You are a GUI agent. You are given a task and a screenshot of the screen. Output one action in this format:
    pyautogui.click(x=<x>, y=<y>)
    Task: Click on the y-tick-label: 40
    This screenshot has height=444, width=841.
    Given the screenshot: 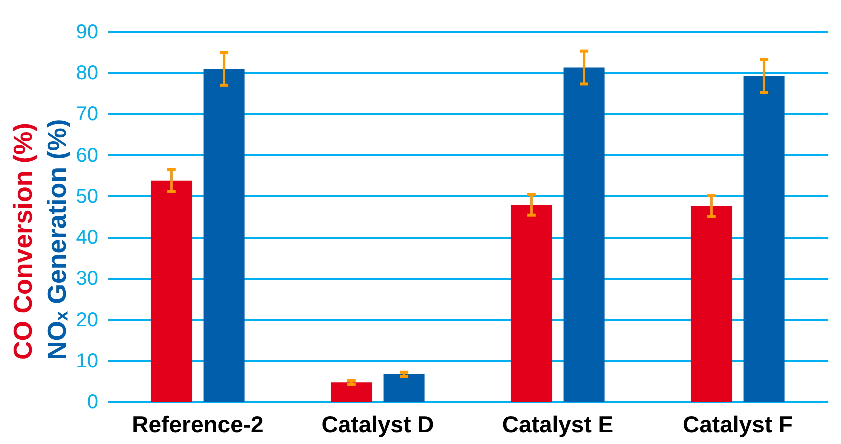 What is the action you would take?
    pyautogui.click(x=87, y=238)
    